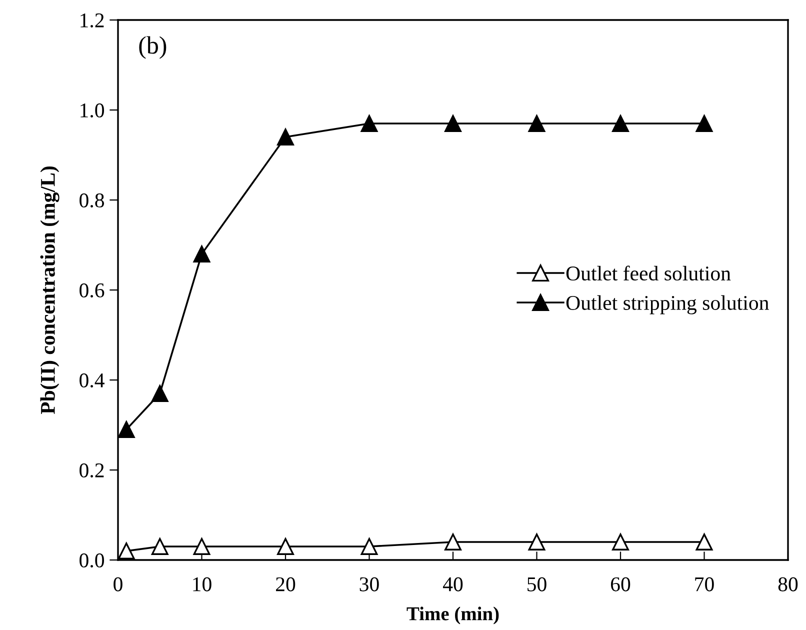  Describe the element at coordinates (92, 560) in the screenshot. I see `y-tick-label: 0.0` at that location.